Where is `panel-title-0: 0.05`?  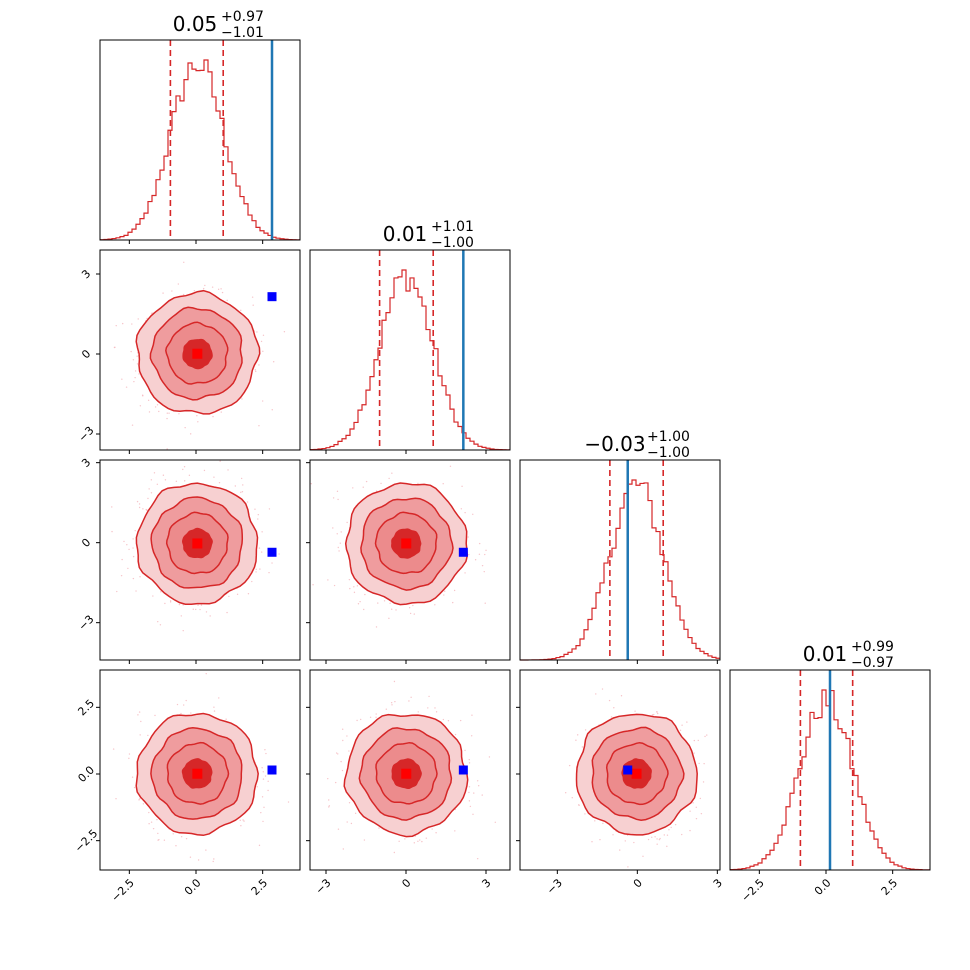 panel-title-0: 0.05 is located at coordinates (195, 24).